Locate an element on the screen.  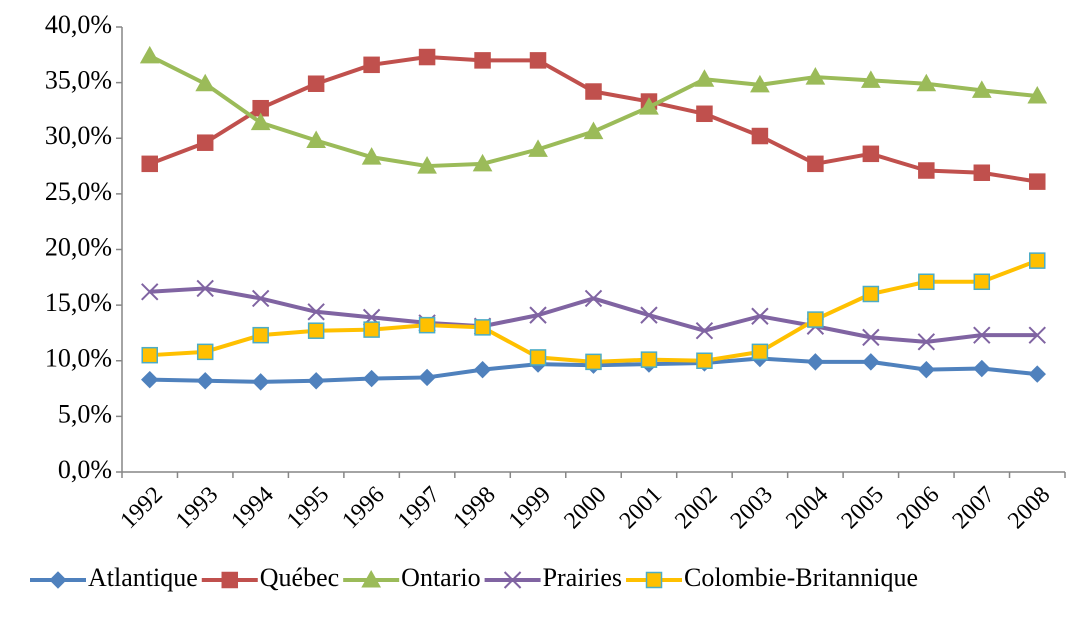
x-tick-label: 2003 is located at coordinates (752, 508).